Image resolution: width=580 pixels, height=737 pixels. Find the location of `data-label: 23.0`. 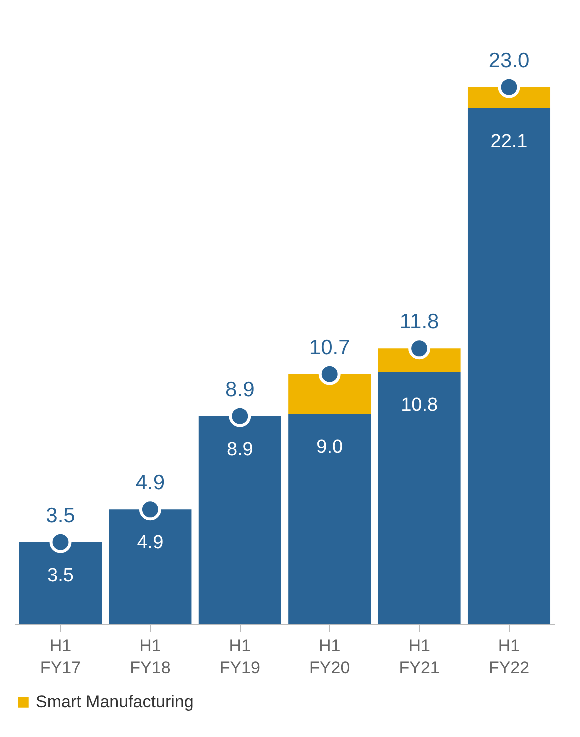

data-label: 23.0 is located at coordinates (509, 60).